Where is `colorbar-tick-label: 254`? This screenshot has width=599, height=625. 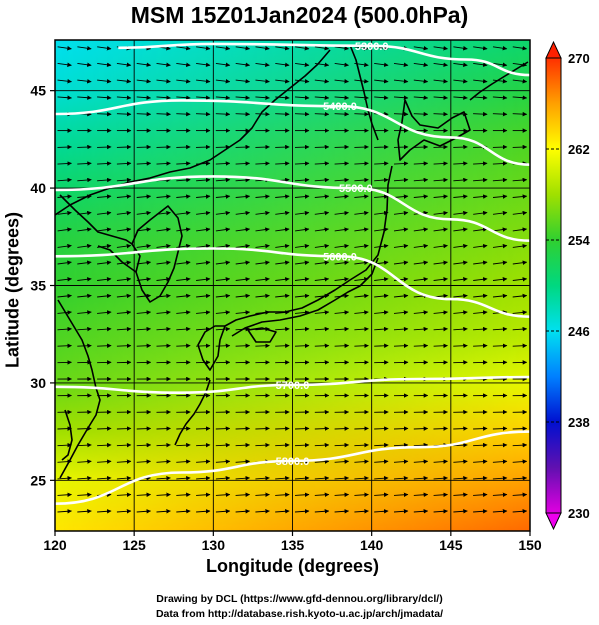 colorbar-tick-label: 254 is located at coordinates (579, 240).